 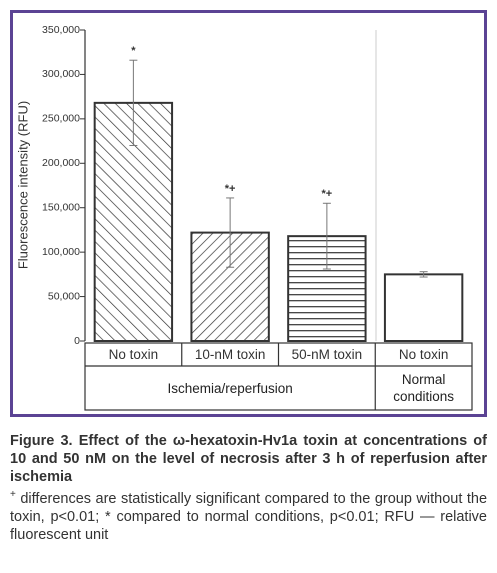 What do you see at coordinates (61, 207) in the screenshot?
I see `y-tick-label: 150,000` at bounding box center [61, 207].